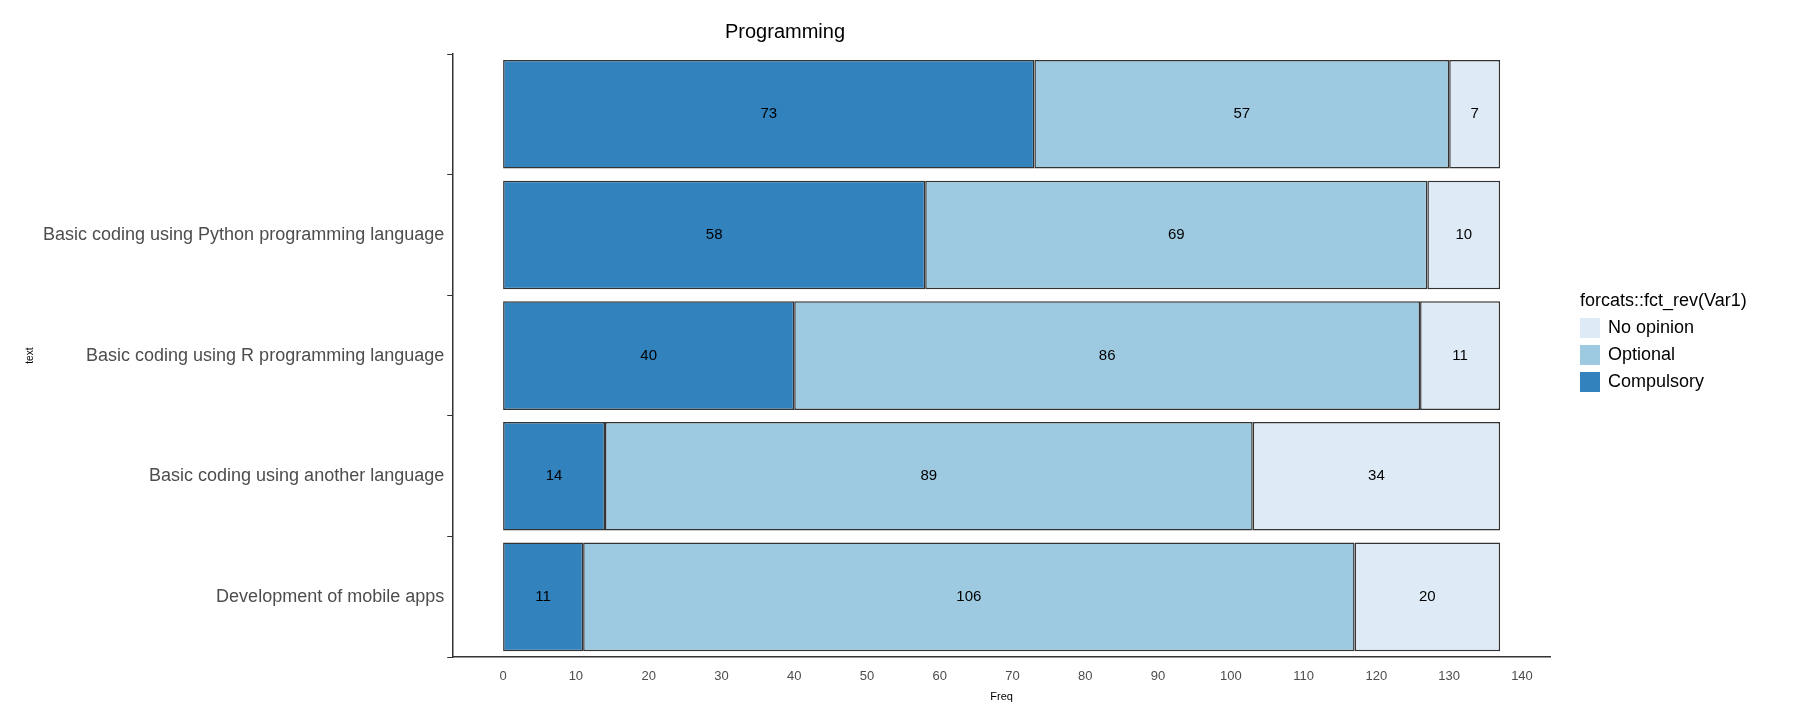 This screenshot has width=1797, height=718. I want to click on legend-title: forcats::fct_rev(Var1), so click(1663, 300).